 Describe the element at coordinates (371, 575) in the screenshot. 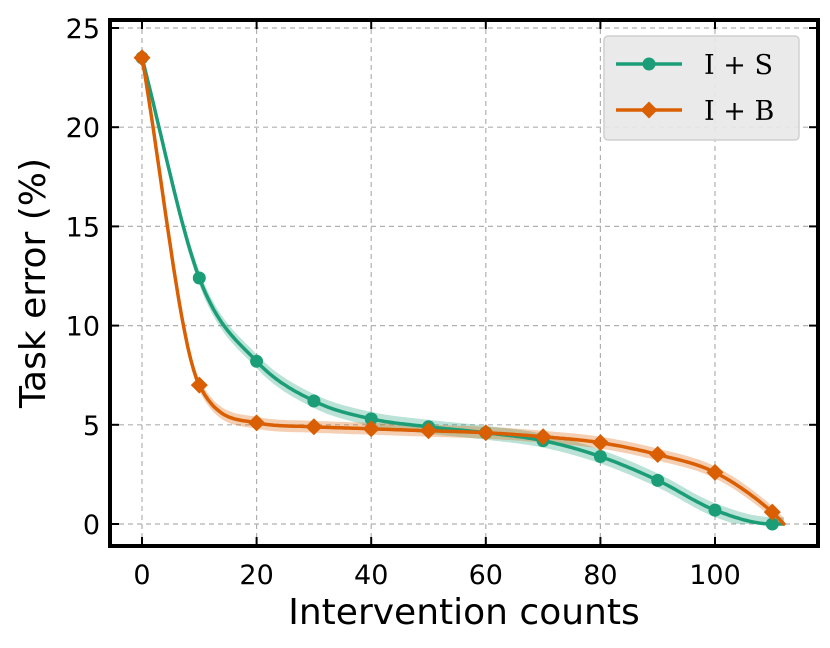

I see `x-tick-label: 40` at that location.